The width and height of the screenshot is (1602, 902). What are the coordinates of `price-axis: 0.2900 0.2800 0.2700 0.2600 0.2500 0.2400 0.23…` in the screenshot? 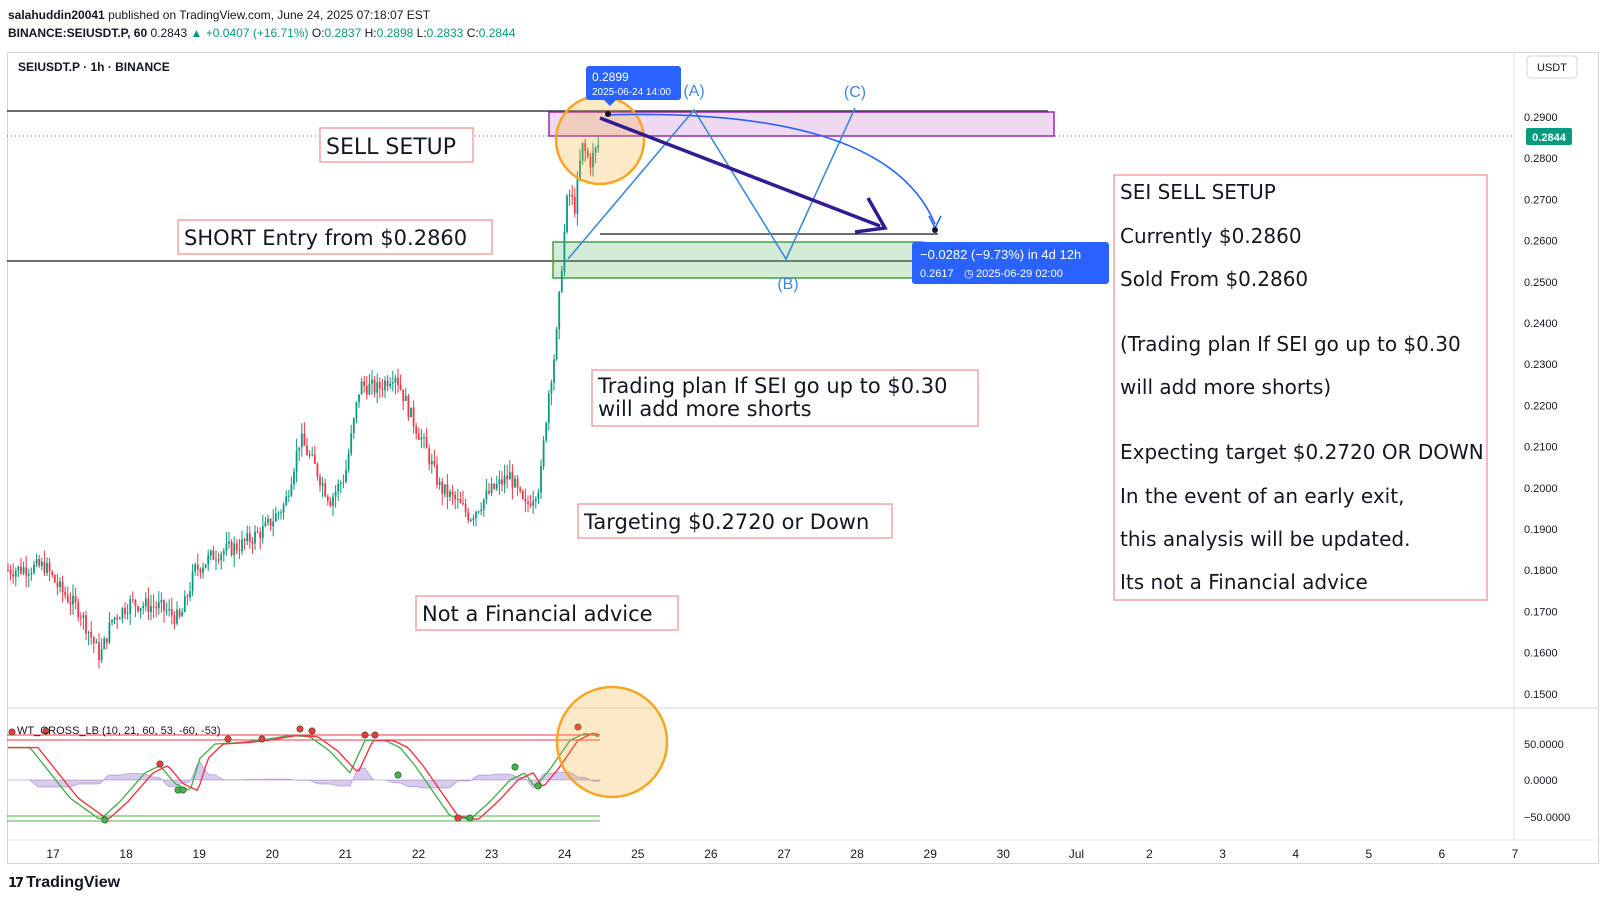 It's located at (1541, 406).